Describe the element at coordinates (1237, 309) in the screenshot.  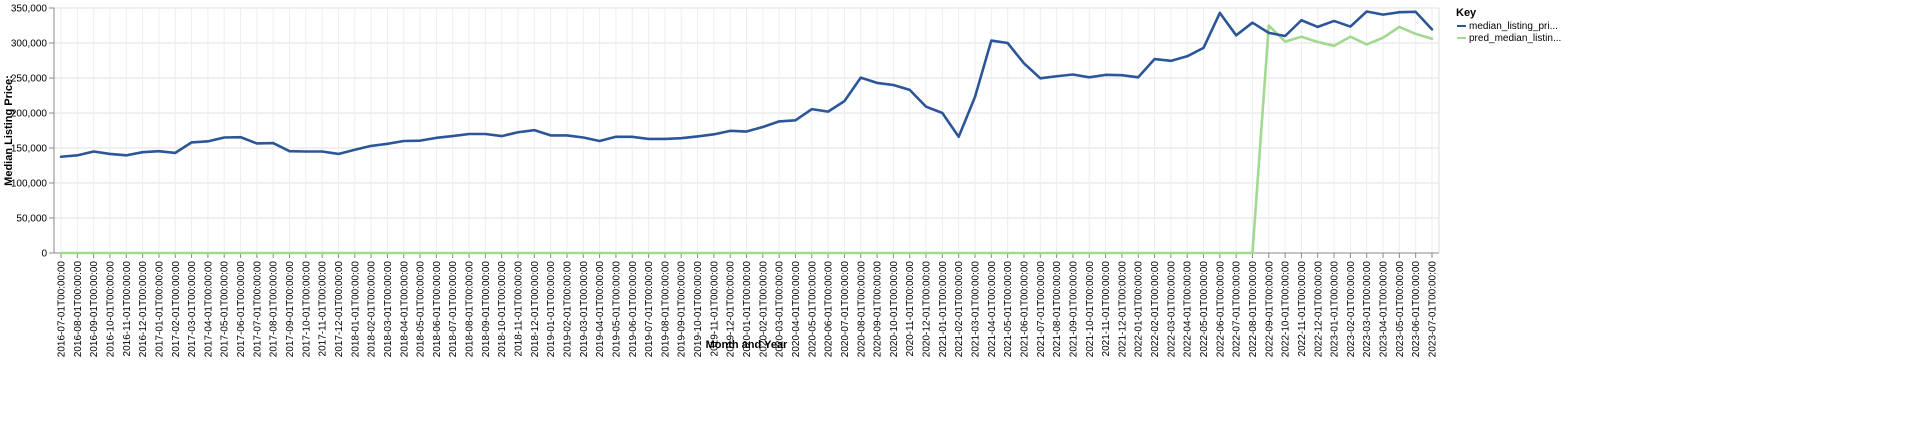
I see `x-tick-label: 2022-07-01T00:00:00` at that location.